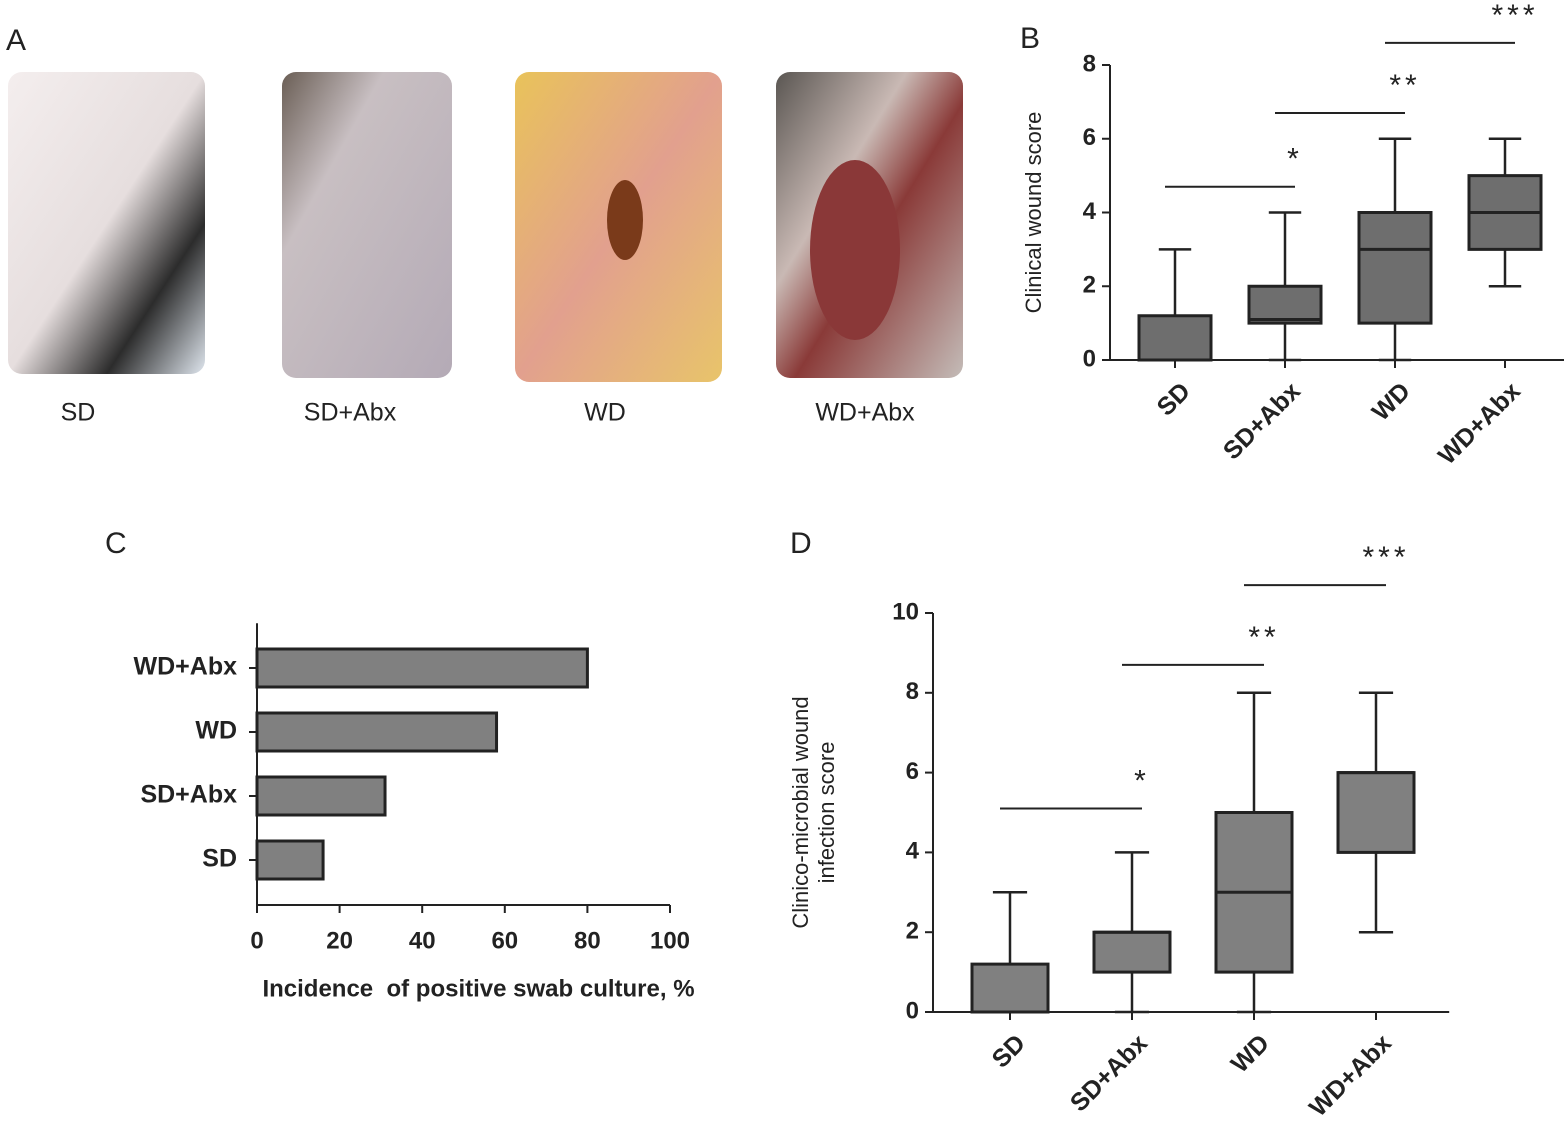  What do you see at coordinates (826, 813) in the screenshot?
I see `y-axis-title: infection score` at bounding box center [826, 813].